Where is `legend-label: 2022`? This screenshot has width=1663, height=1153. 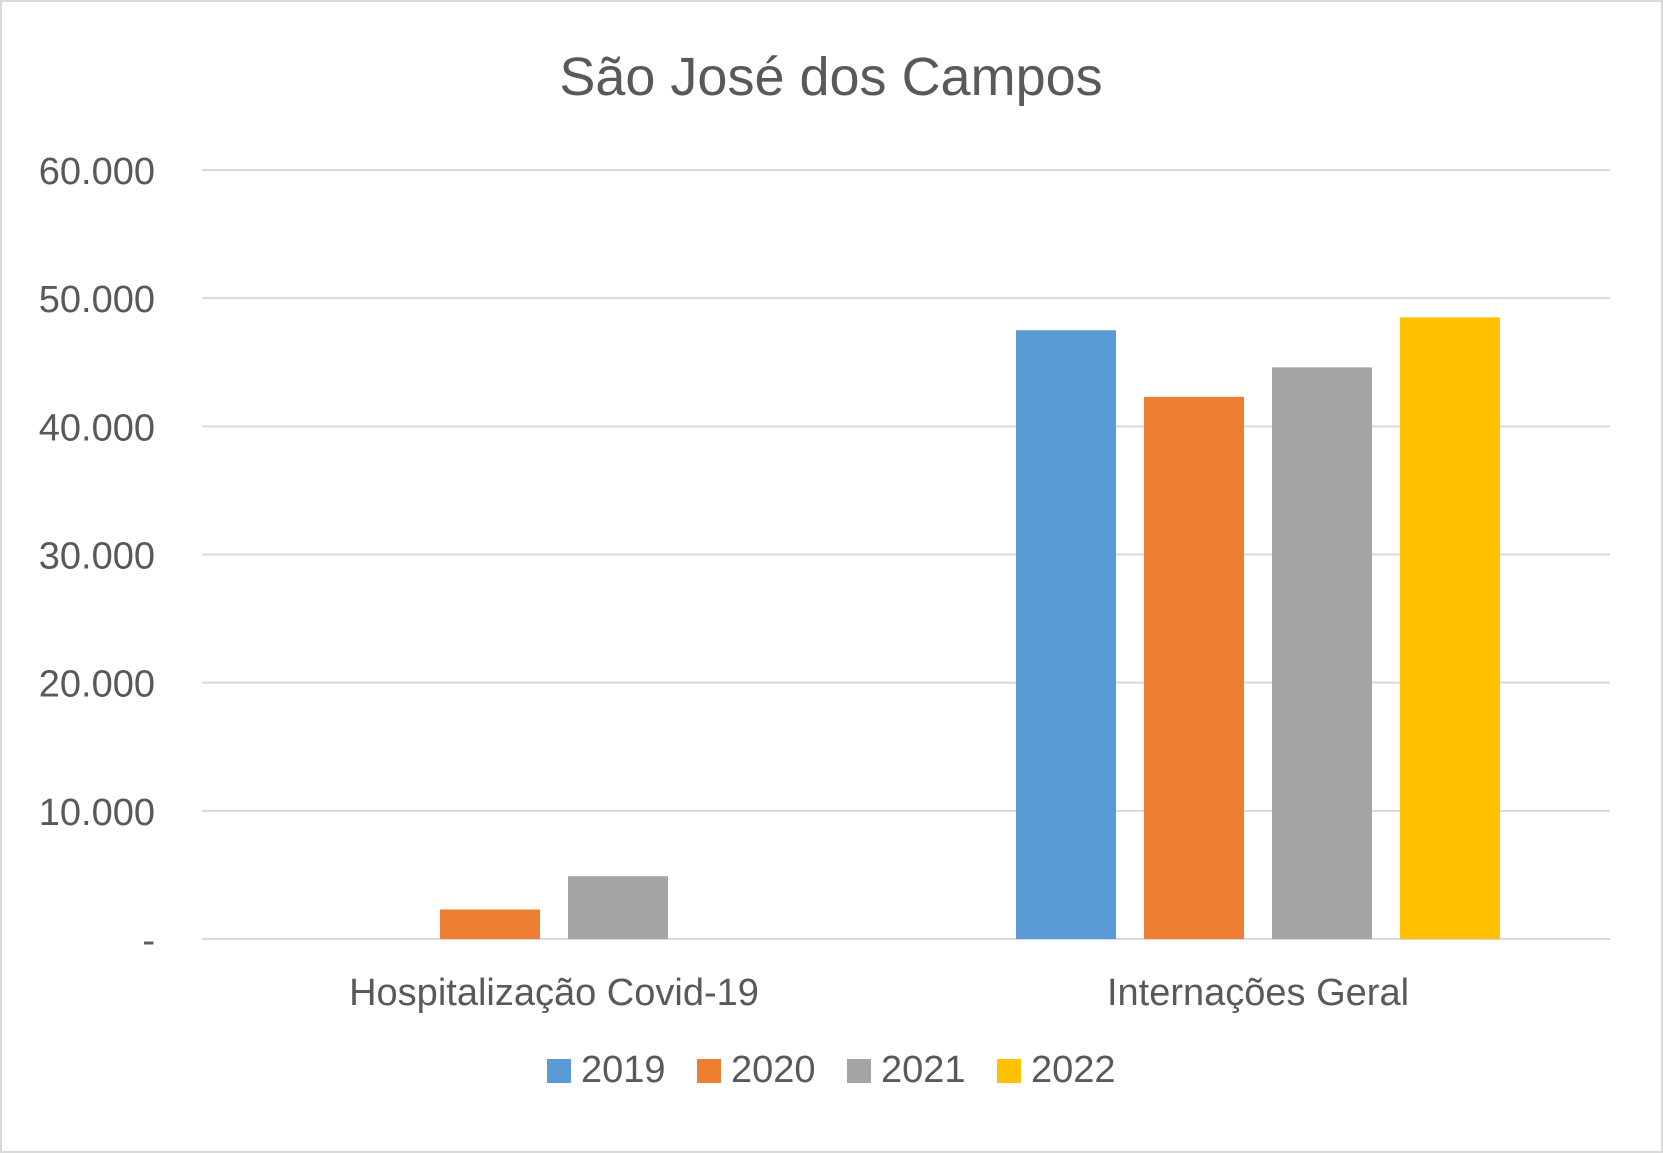 legend-label: 2022 is located at coordinates (1073, 1070).